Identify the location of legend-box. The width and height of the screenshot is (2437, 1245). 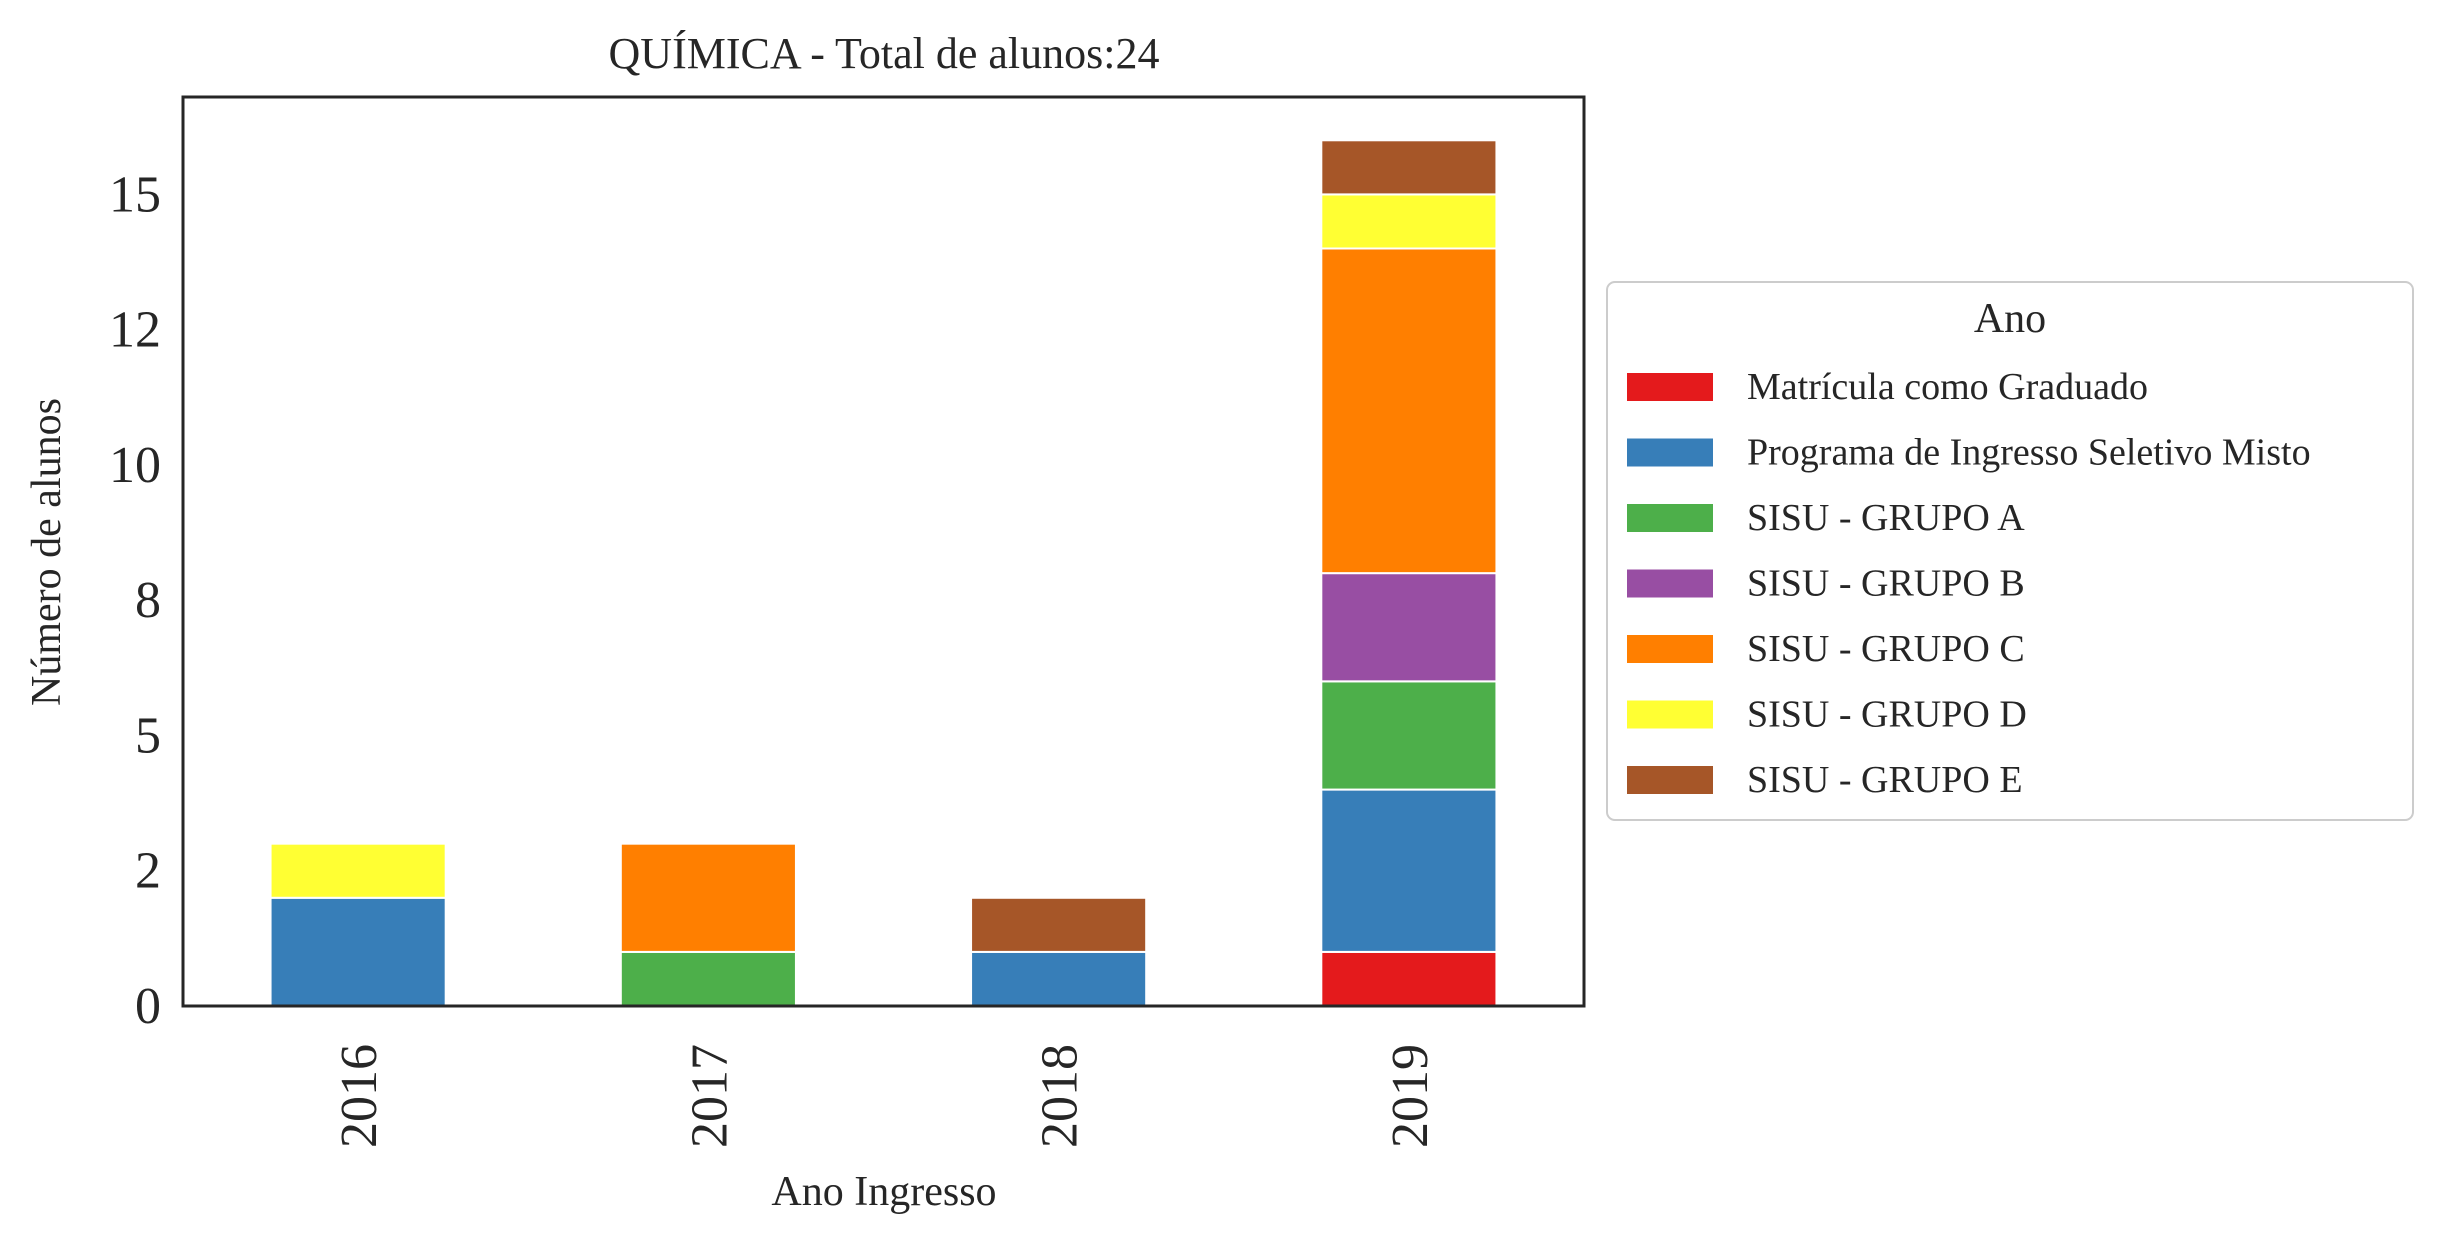
(2010, 551).